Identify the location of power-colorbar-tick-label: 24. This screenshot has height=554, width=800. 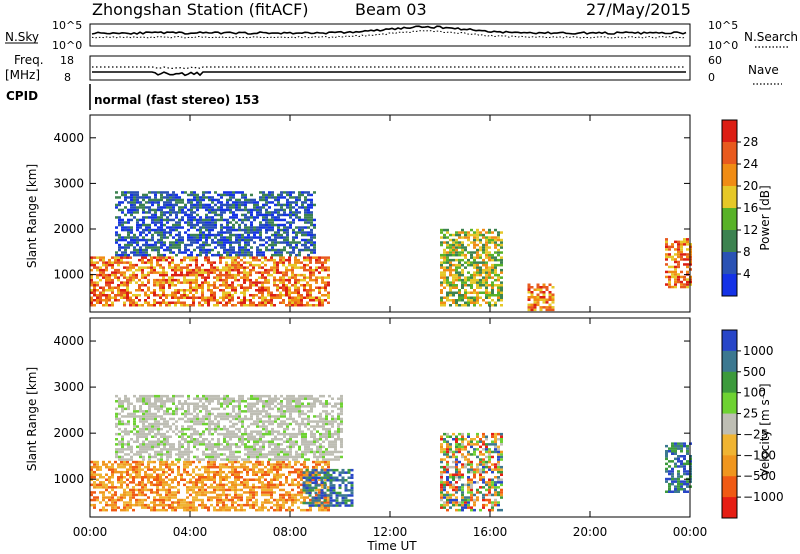
(750, 164).